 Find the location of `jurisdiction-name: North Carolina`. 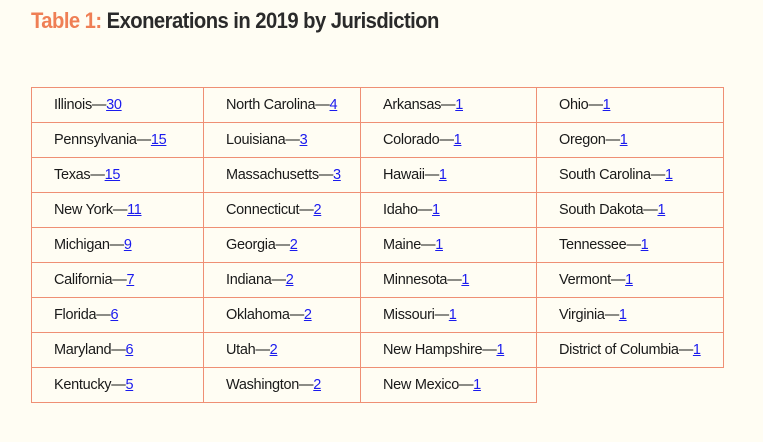

jurisdiction-name: North Carolina is located at coordinates (271, 105).